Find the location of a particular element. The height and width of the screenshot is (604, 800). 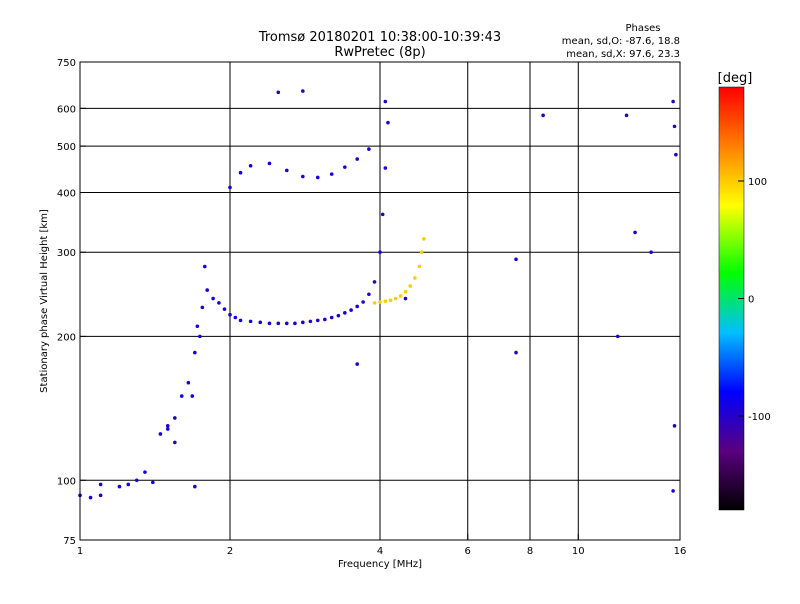

stats-o-mode: mean, sd,O: -87.6, 18.8 is located at coordinates (621, 41).